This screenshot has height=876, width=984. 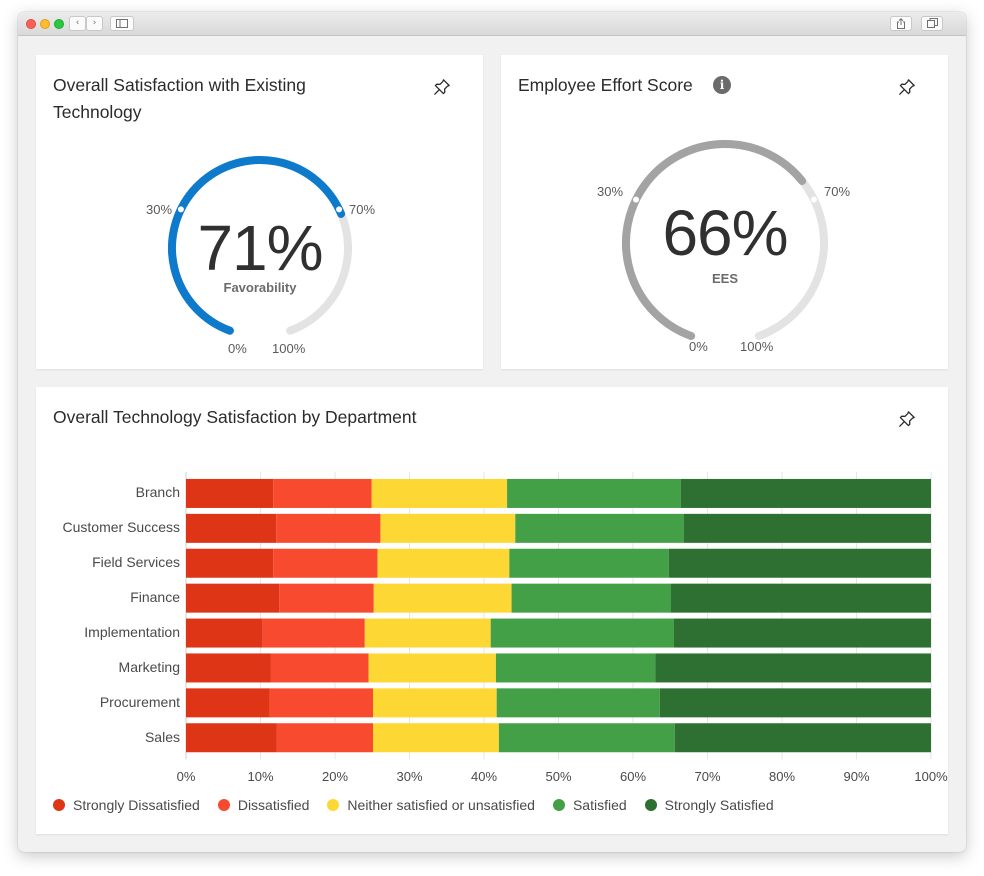 What do you see at coordinates (599, 805) in the screenshot?
I see `legend-label: Satisfied` at bounding box center [599, 805].